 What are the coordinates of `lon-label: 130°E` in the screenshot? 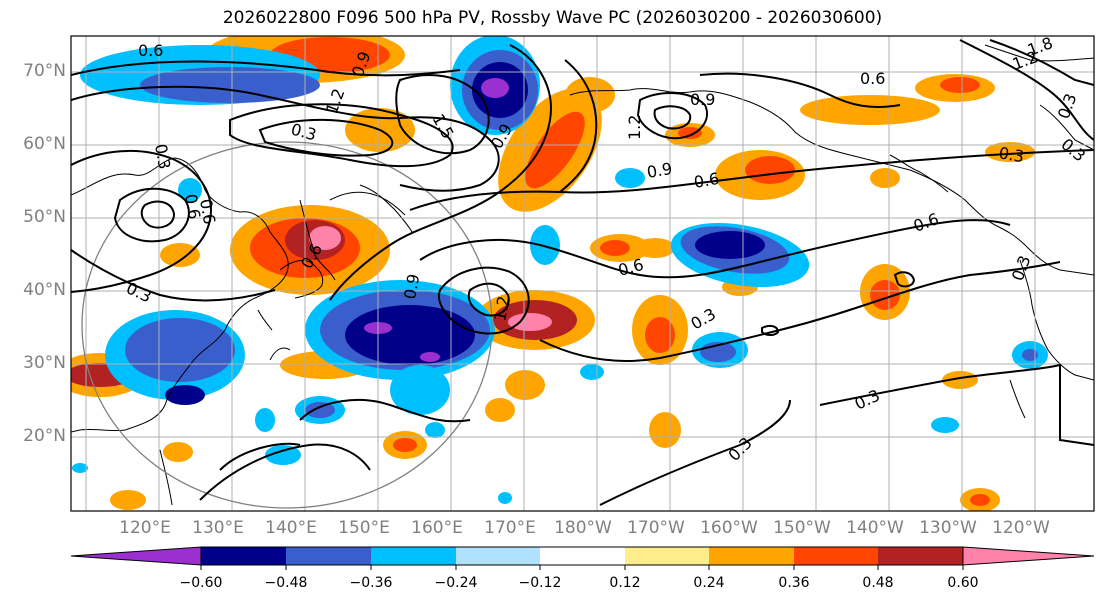 It's located at (218, 528).